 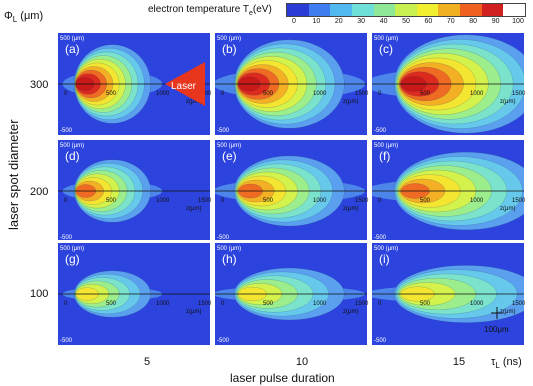 What do you see at coordinates (135, 294) in the screenshot?
I see `panel-g: (g)500 (μm) -500 0 500 1000 1500 z(μm)` at bounding box center [135, 294].